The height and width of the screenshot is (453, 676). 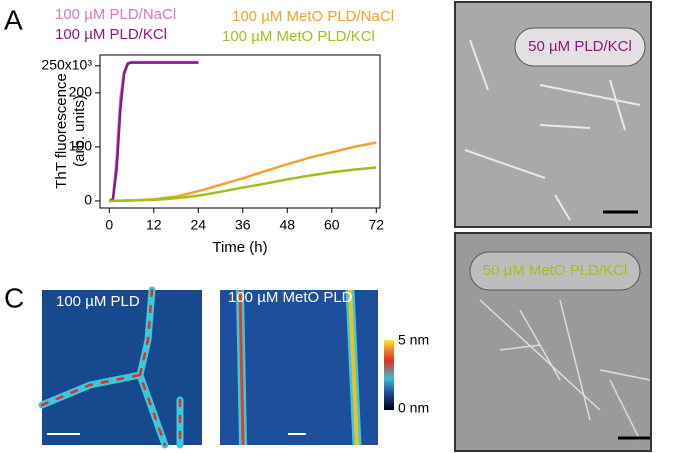 What do you see at coordinates (115, 14) in the screenshot?
I see `legend-entry: 100 µM PLD/NaCl` at bounding box center [115, 14].